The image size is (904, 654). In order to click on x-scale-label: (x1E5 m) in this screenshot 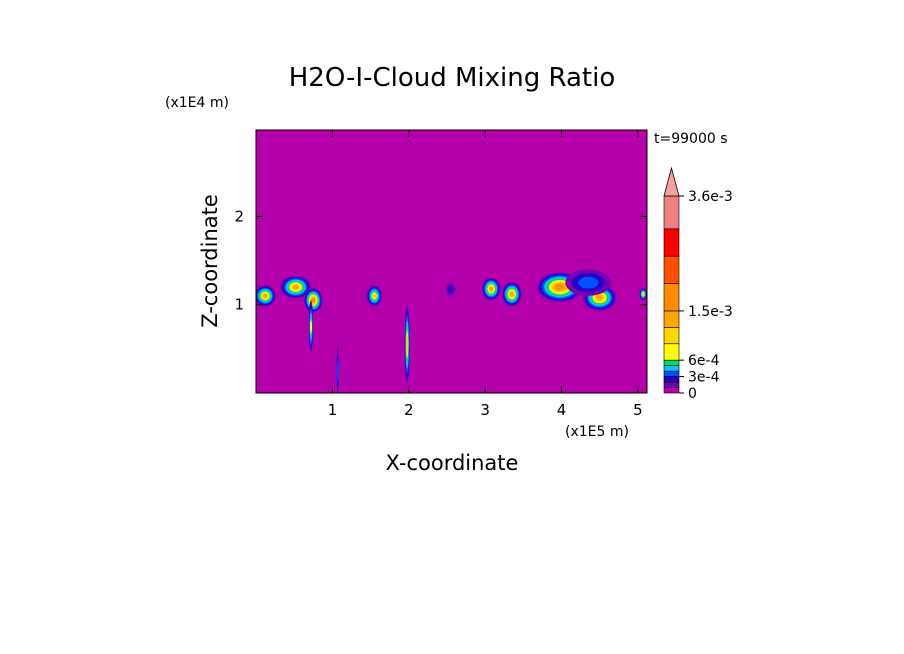, I will do `click(597, 432)`.